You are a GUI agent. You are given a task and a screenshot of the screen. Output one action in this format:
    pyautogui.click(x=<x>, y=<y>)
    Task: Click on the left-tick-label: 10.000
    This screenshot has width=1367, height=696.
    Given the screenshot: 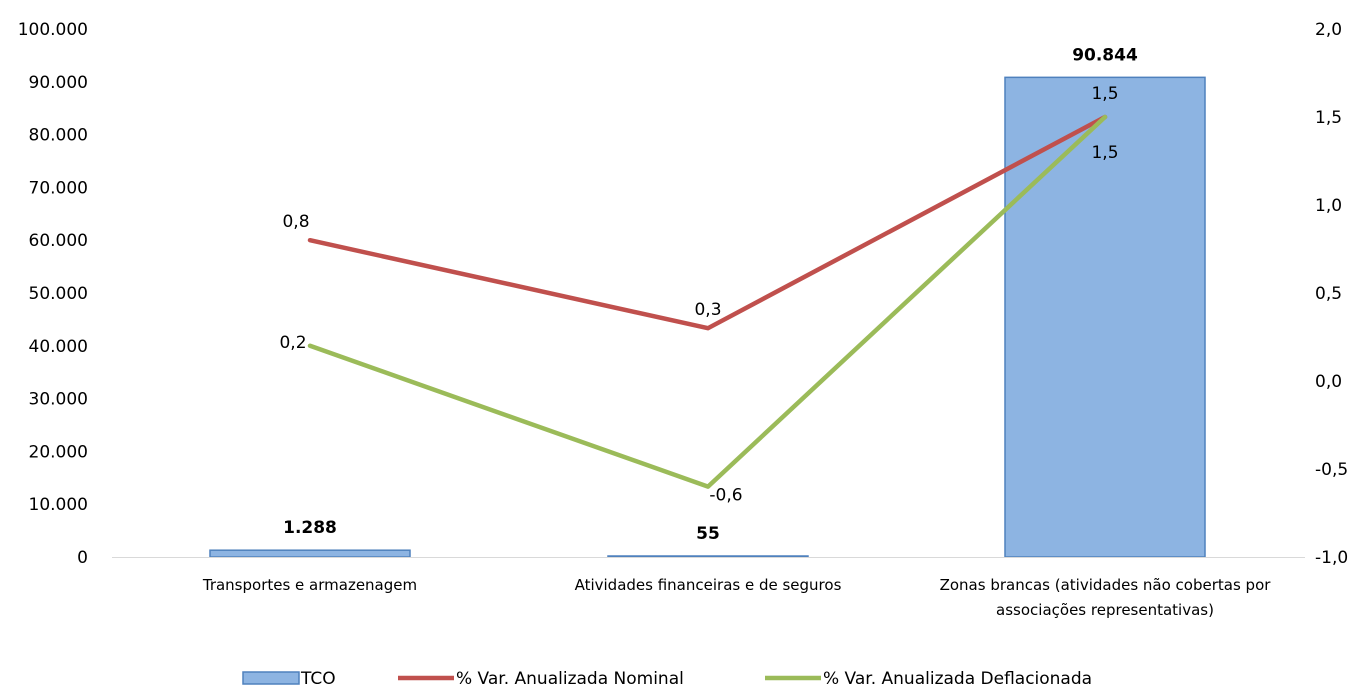 What is the action you would take?
    pyautogui.click(x=58, y=505)
    